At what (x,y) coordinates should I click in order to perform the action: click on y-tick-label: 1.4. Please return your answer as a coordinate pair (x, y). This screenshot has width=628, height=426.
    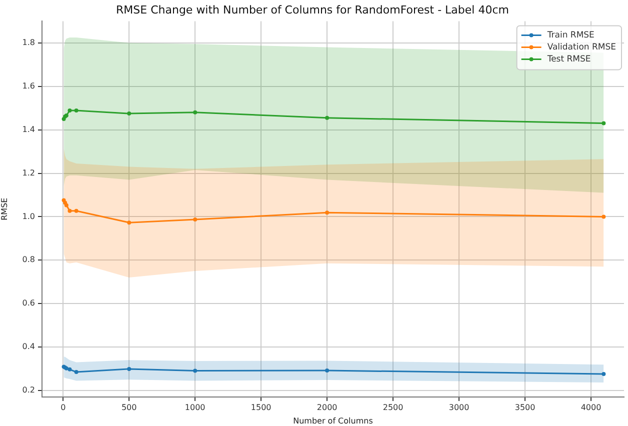
    Looking at the image, I should click on (28, 129).